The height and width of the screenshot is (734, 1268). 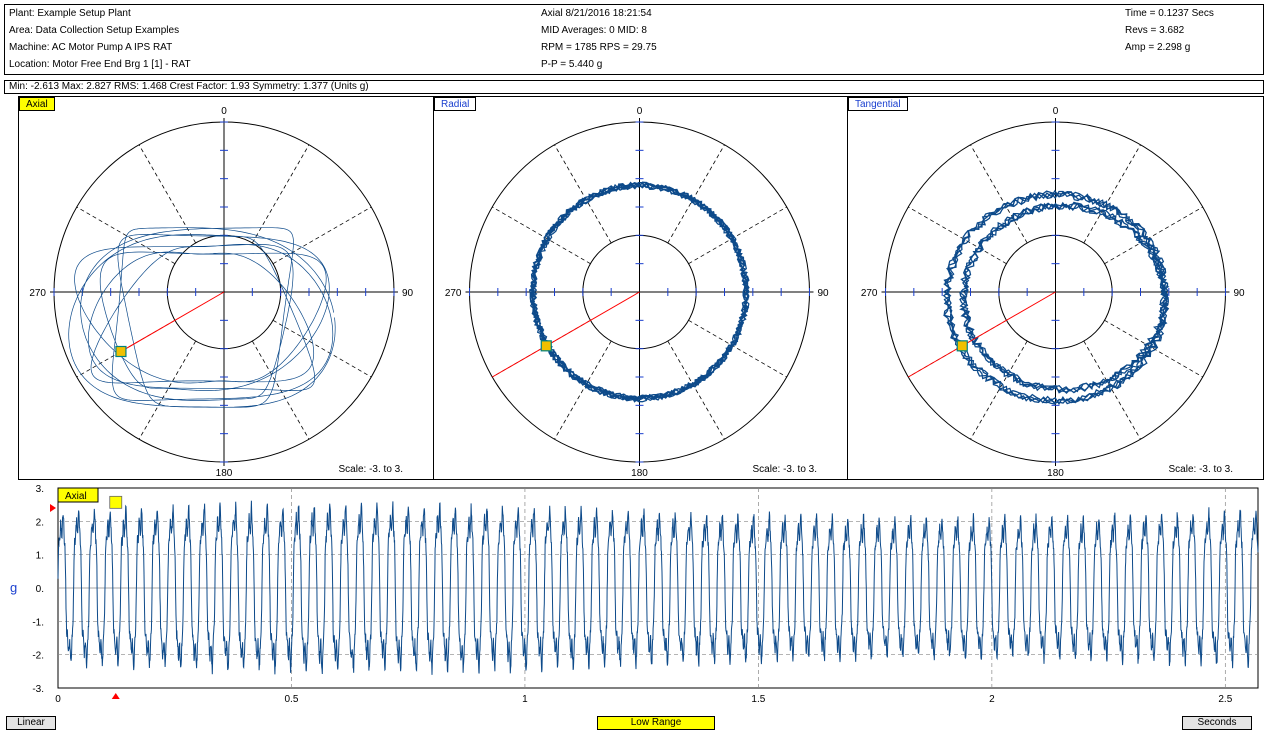 What do you see at coordinates (594, 30) in the screenshot?
I see `mid-averages: MID Averages: 0 MID: 8` at bounding box center [594, 30].